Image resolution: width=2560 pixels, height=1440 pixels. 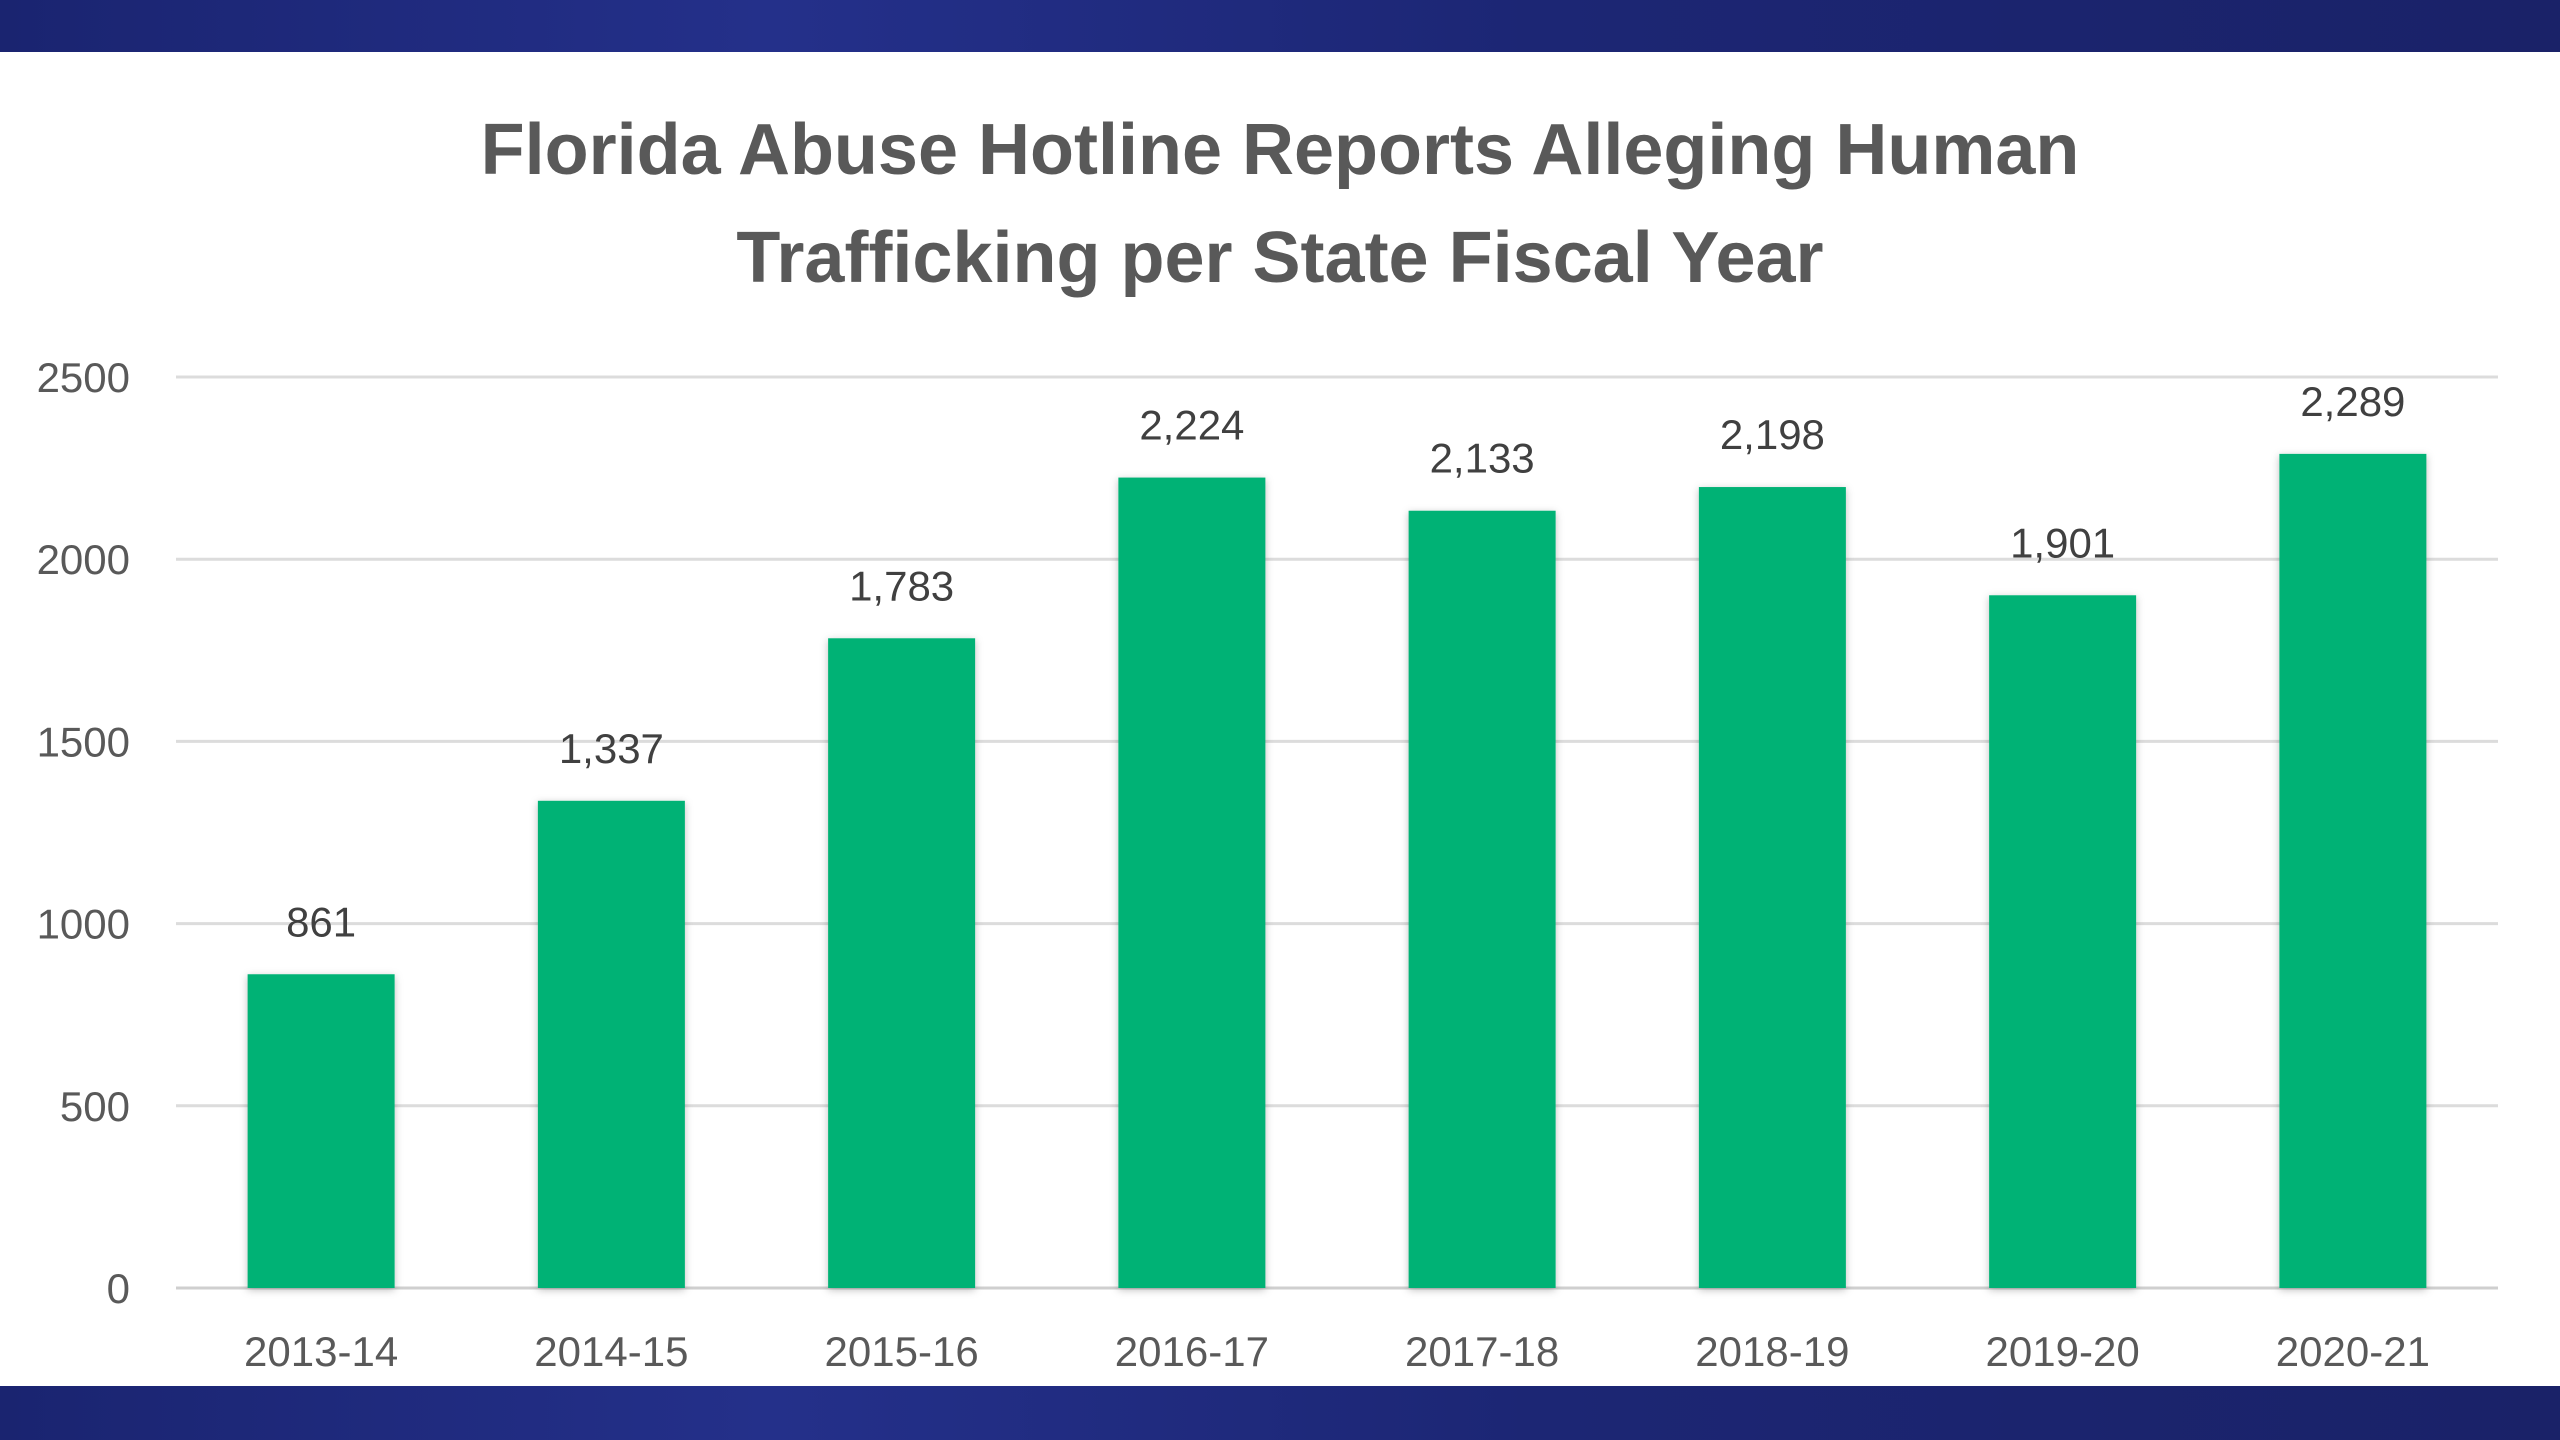 I want to click on y-tick-label: 1500, so click(x=83, y=741).